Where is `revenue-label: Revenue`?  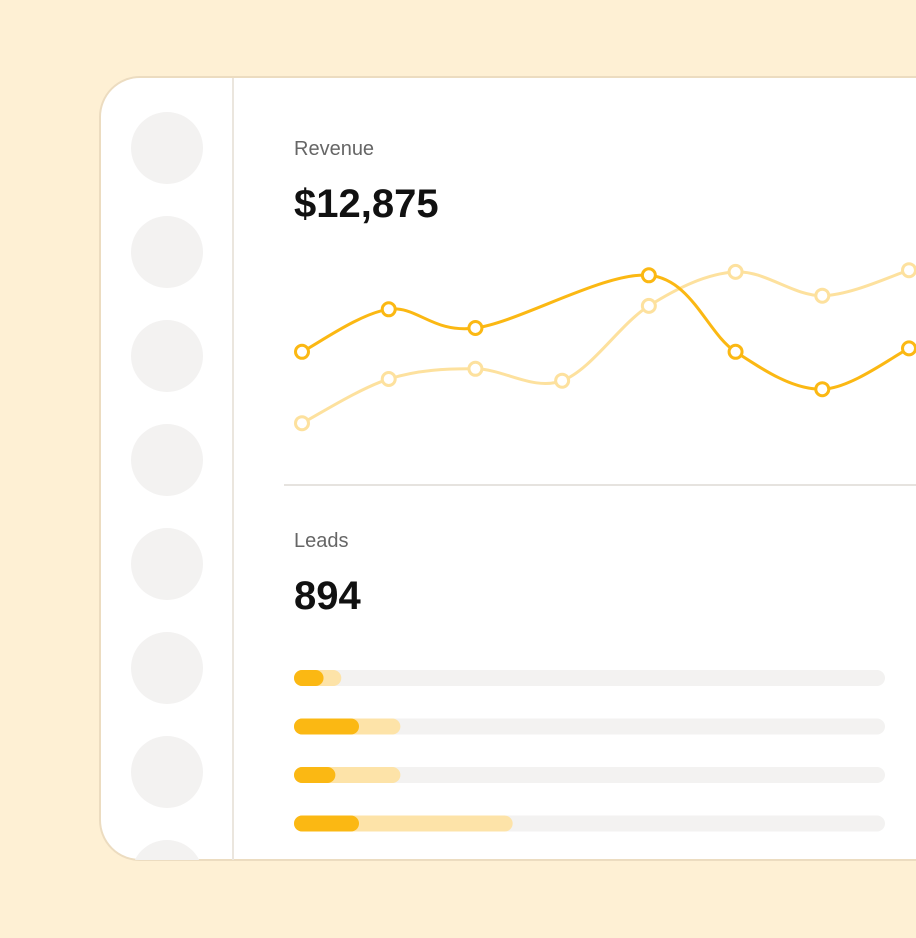 revenue-label: Revenue is located at coordinates (334, 149).